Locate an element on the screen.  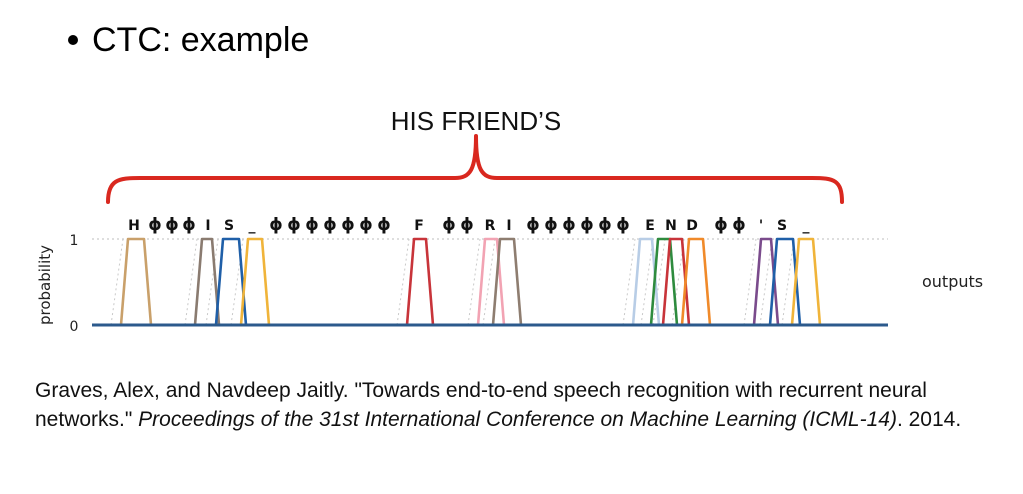
token-label: F is located at coordinates (419, 226).